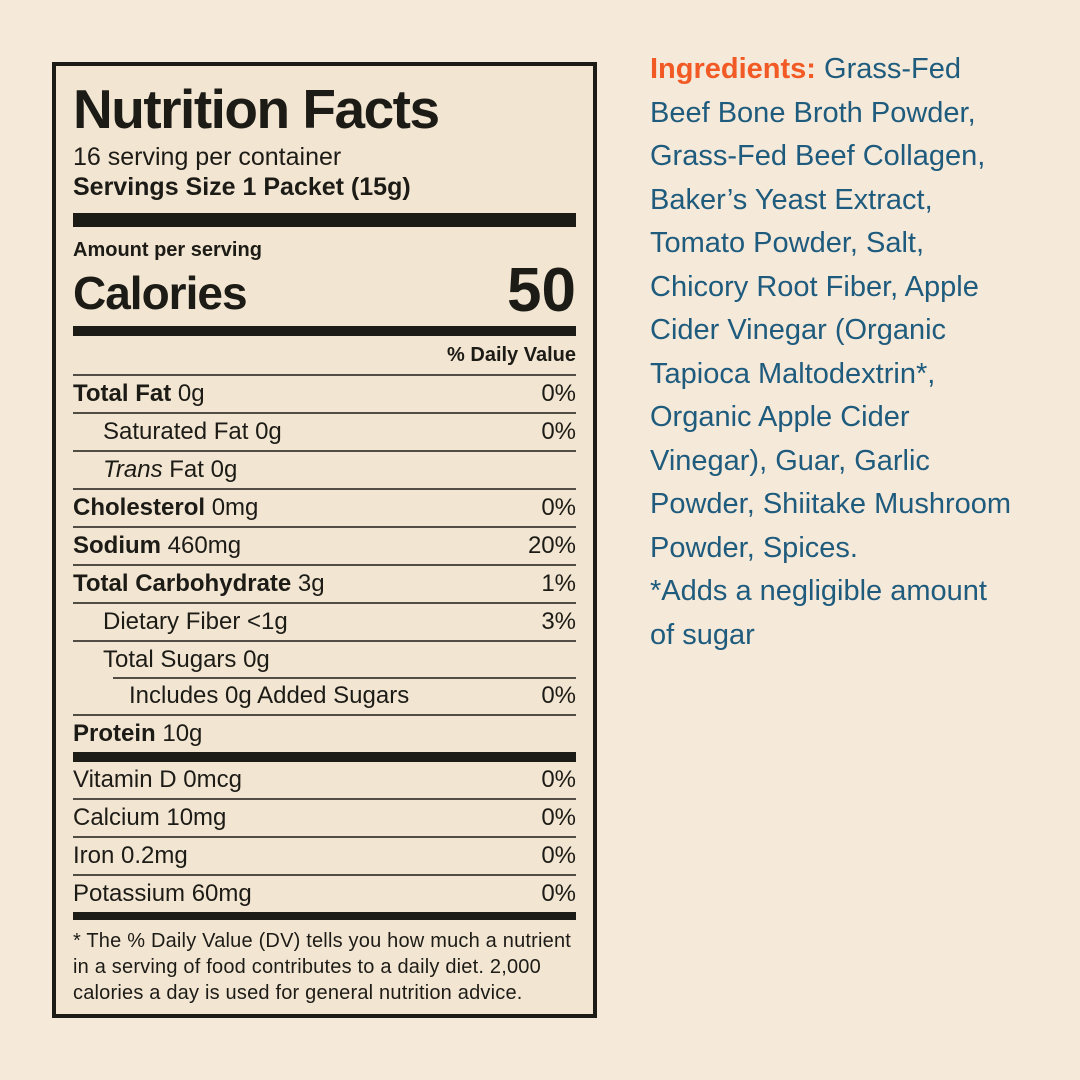  What do you see at coordinates (200, 469) in the screenshot?
I see `nutrient-name-rest: Fat 0g` at bounding box center [200, 469].